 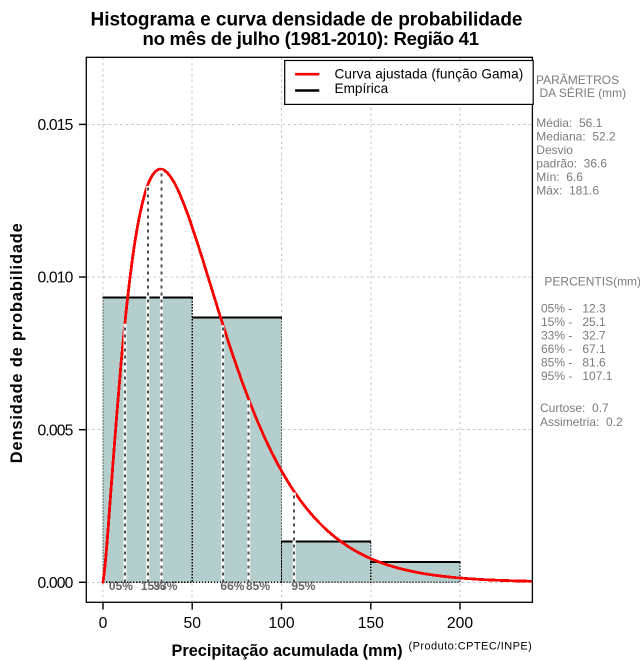 I want to click on svg-text: 0.010, so click(x=56, y=278).